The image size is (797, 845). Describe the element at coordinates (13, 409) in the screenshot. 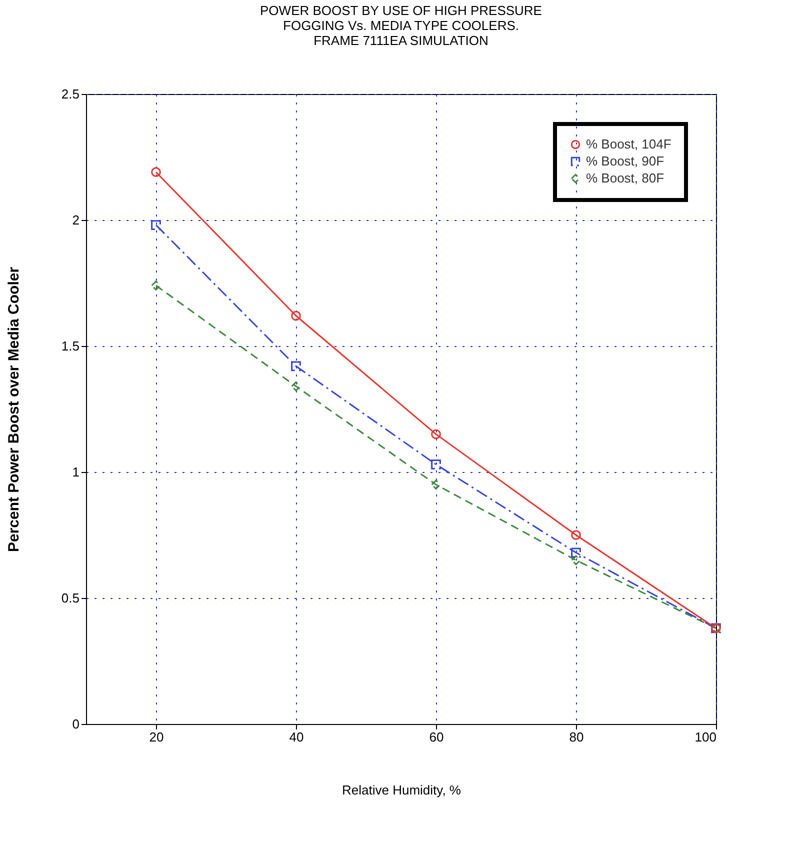

I see `y-axis-title: Percent Power Boost over Media Cooler` at that location.